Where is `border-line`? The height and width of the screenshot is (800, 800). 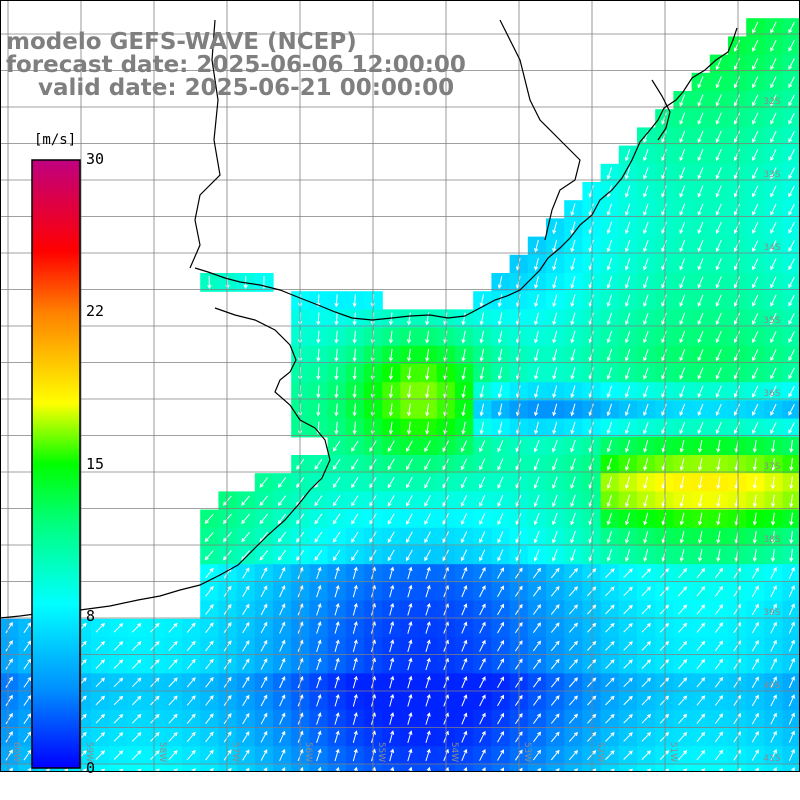 border-line is located at coordinates (205, 144).